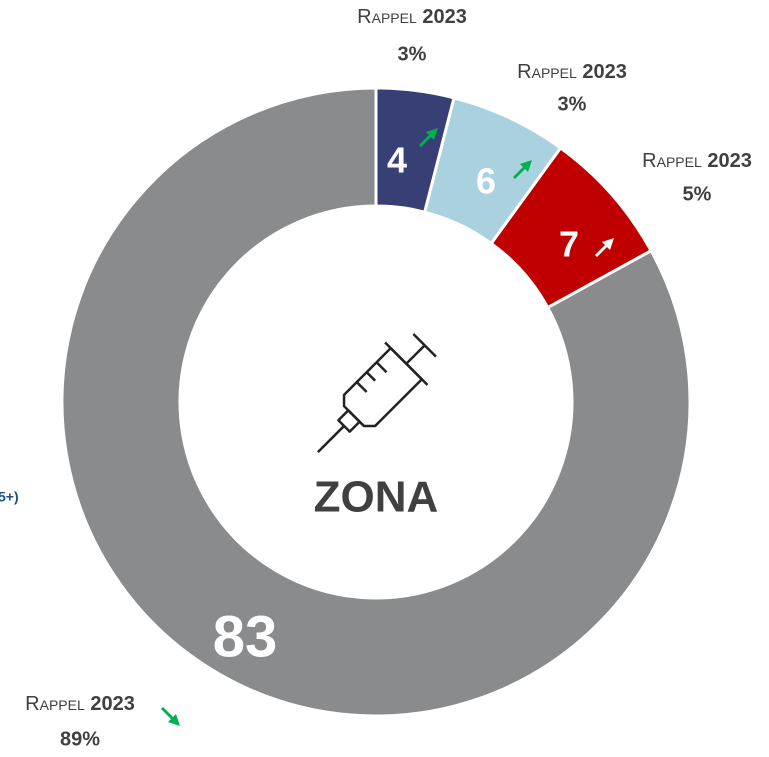 Image resolution: width=769 pixels, height=757 pixels. What do you see at coordinates (569, 244) in the screenshot?
I see `slice-label: 7` at bounding box center [569, 244].